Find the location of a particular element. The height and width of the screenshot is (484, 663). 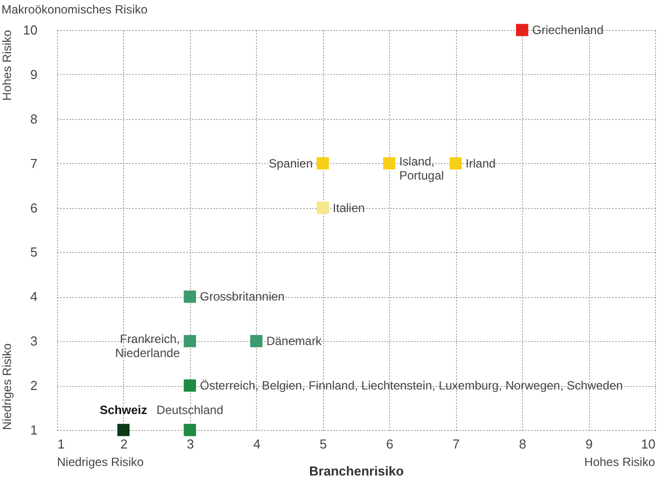

annotation: Italien is located at coordinates (348, 207).